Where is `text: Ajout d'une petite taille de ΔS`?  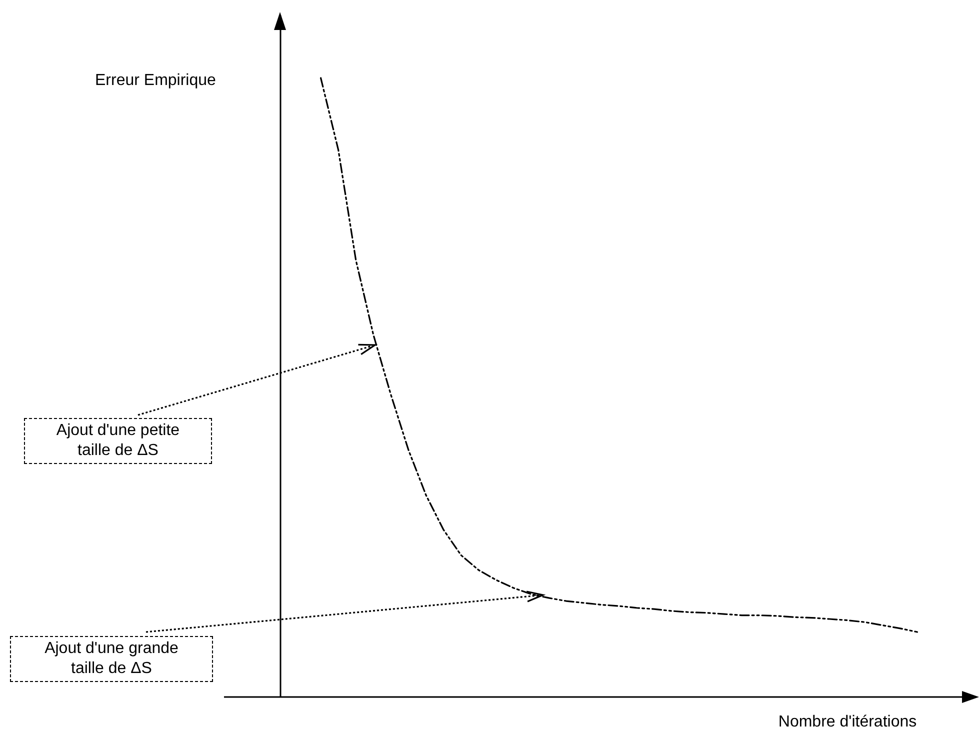 text: Ajout d'une petite taille de ΔS is located at coordinates (118, 441).